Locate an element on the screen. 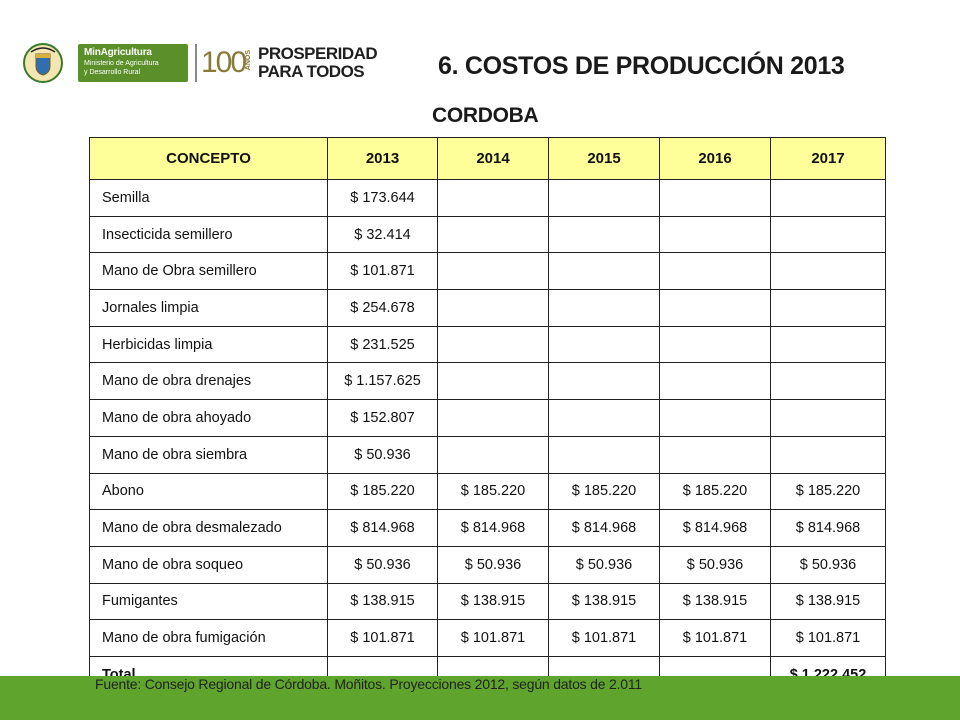 This screenshot has height=720, width=960. table-header-row: CONCEPTO 2013 2014 2015 2016 2017 is located at coordinates (487, 158).